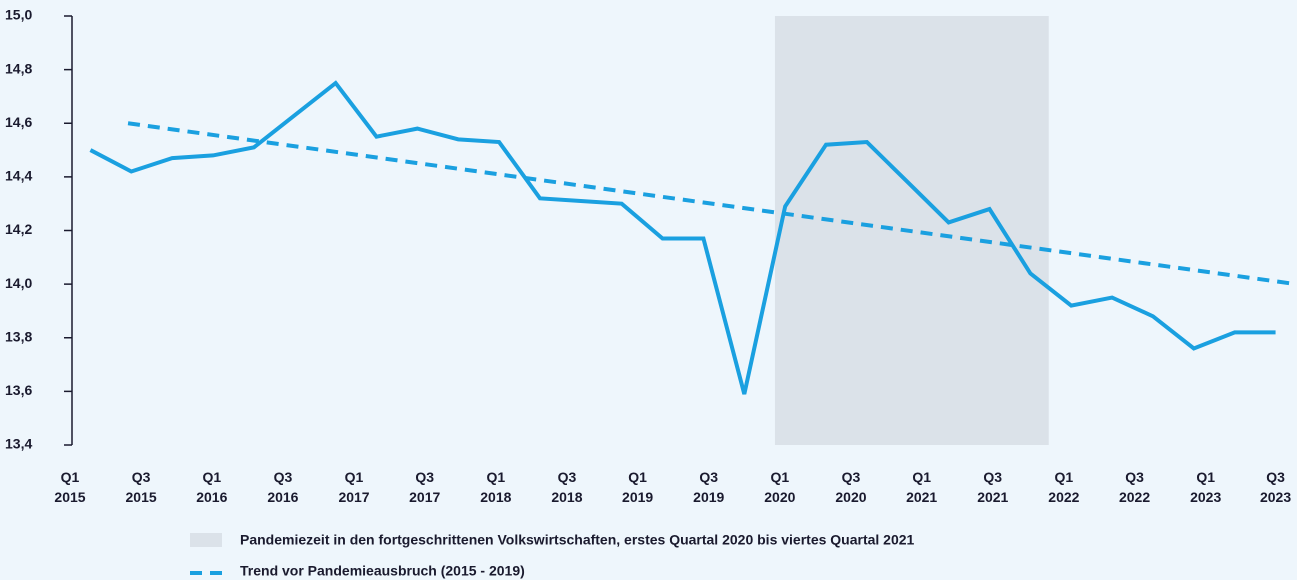 This screenshot has width=1297, height=580. What do you see at coordinates (1064, 487) in the screenshot?
I see `x-tick-label: Q1 2022` at bounding box center [1064, 487].